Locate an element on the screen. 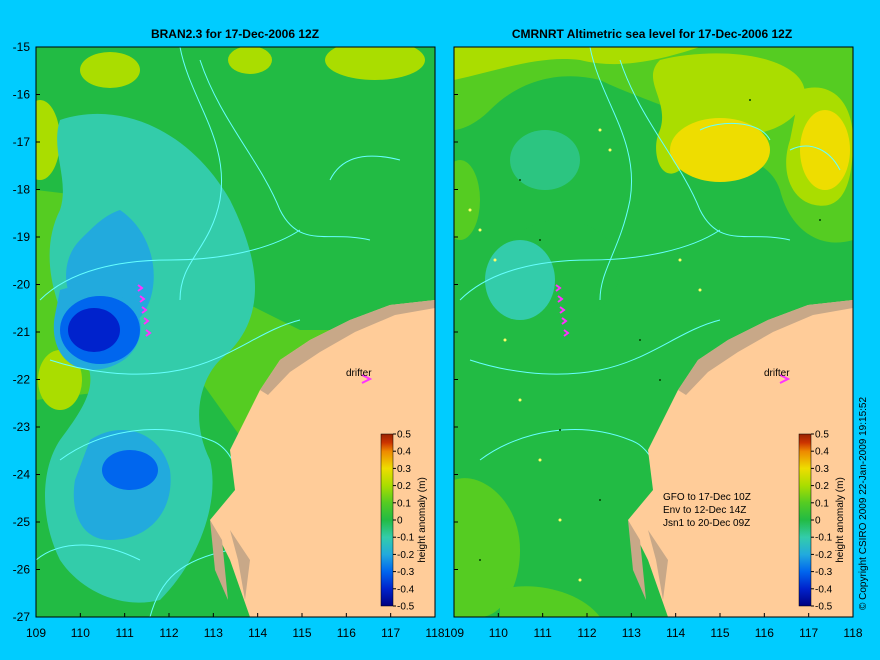 The image size is (880, 660). lat-tick-label: -23 is located at coordinates (22, 427).